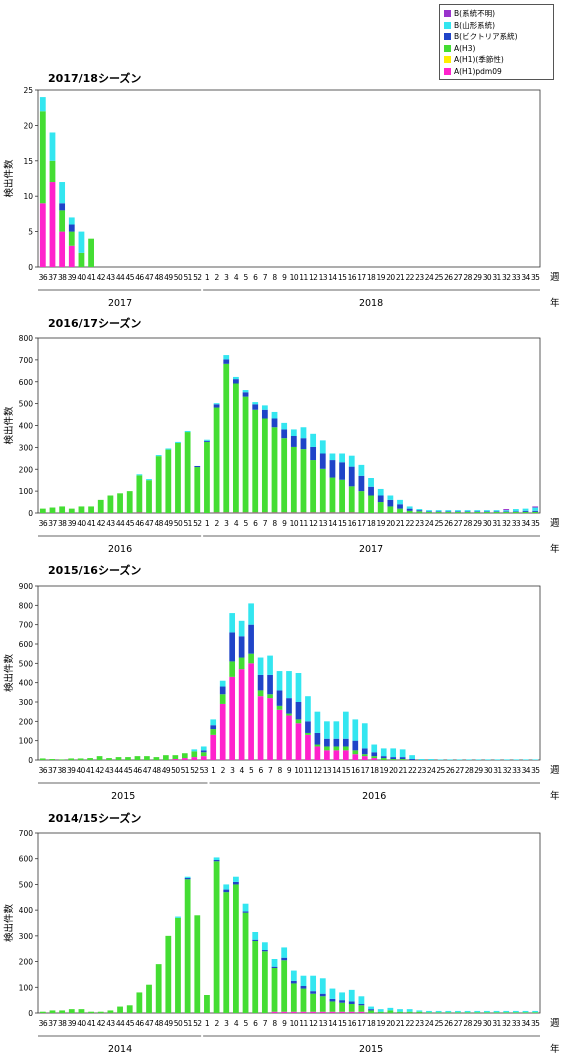 This screenshot has width=570, height=1058. What do you see at coordinates (535, 277) in the screenshot?
I see `x-tick-label: 35` at bounding box center [535, 277].